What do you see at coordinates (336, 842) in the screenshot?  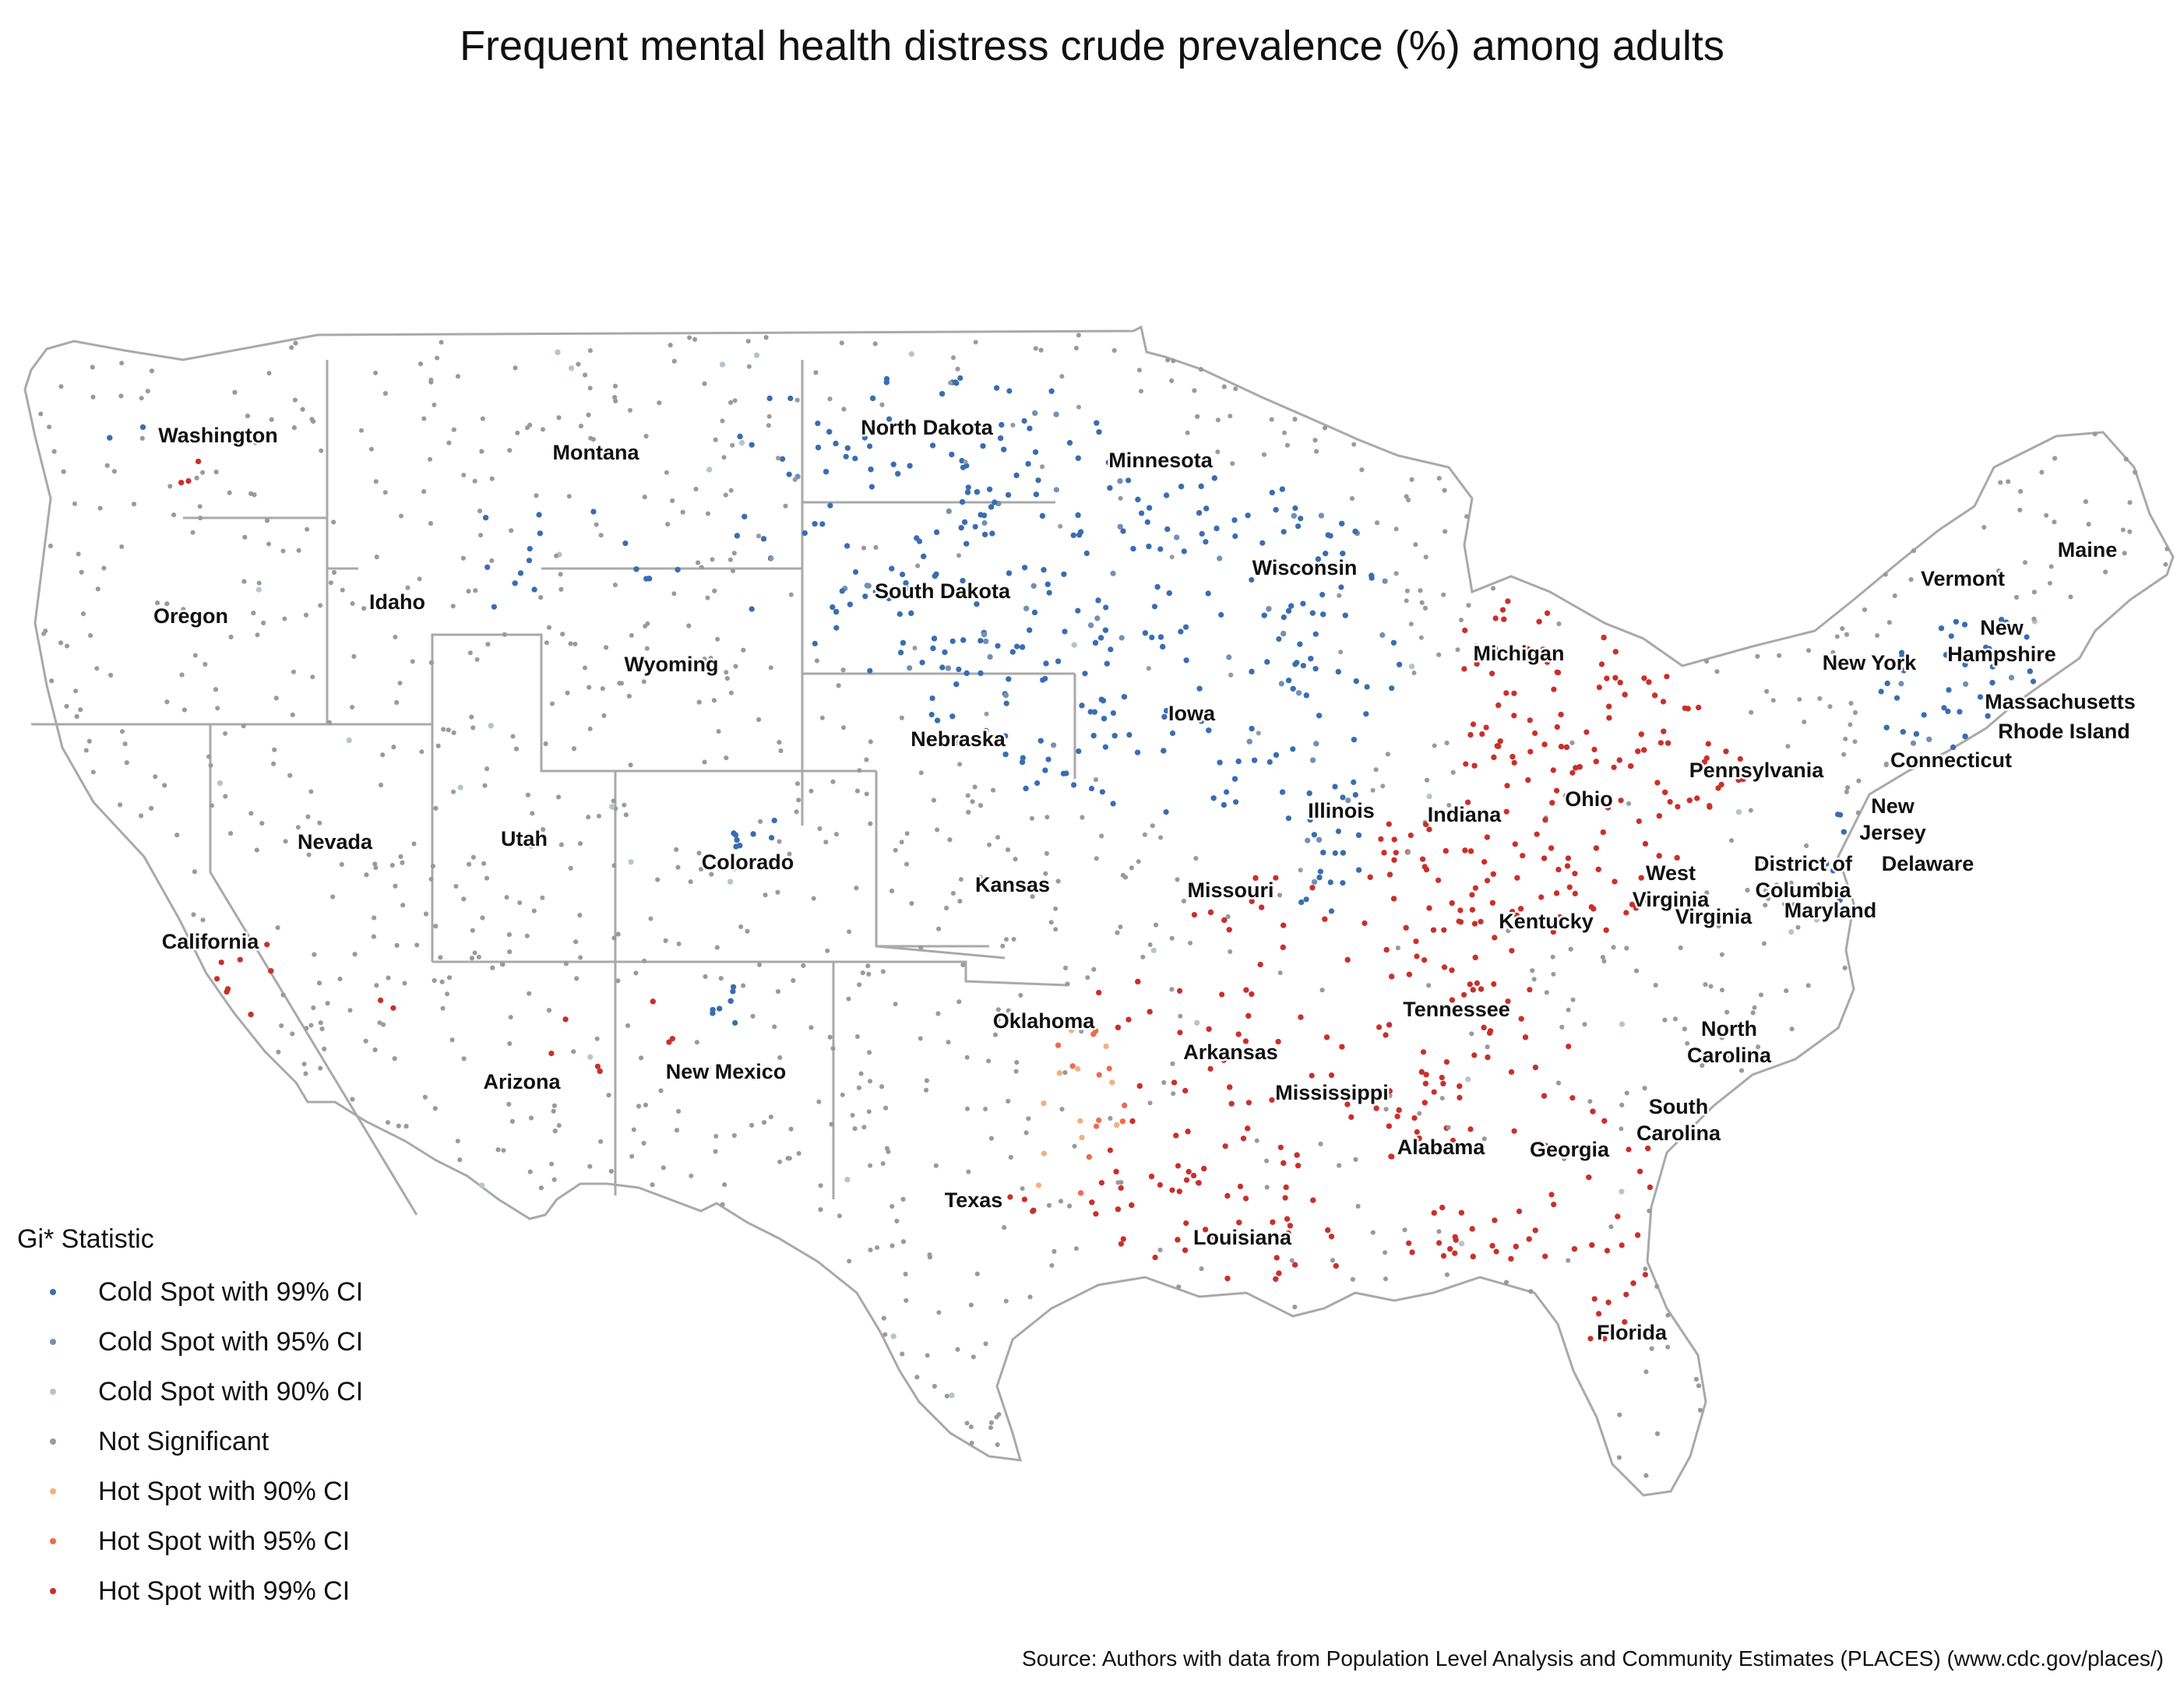 I see `state-label-nevada: Nevada` at bounding box center [336, 842].